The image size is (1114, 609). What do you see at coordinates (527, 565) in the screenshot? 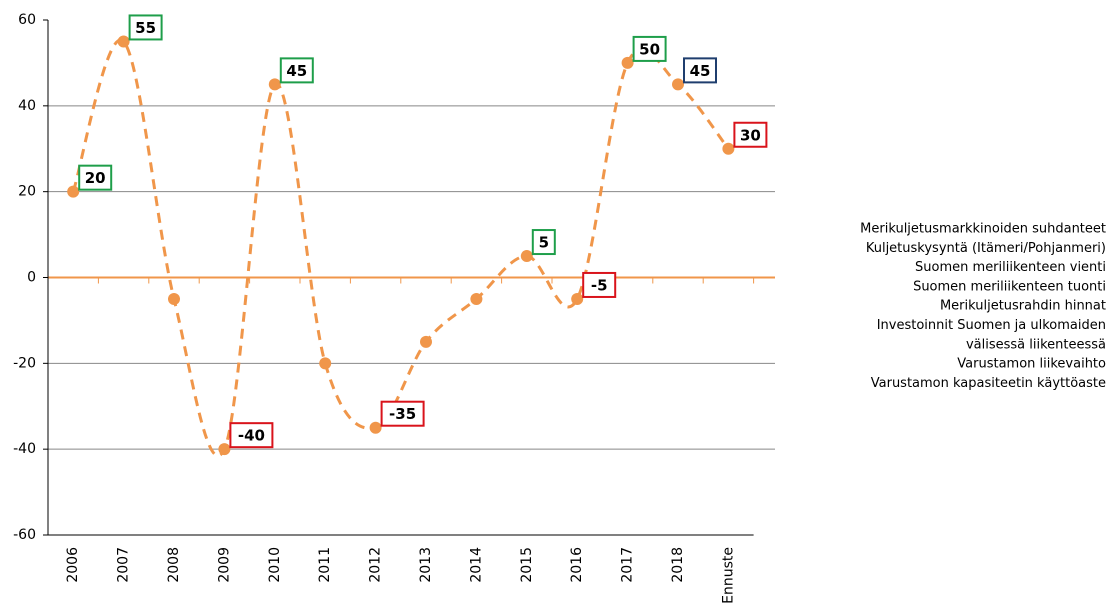
I see `x-tick-label: 2015` at bounding box center [527, 565].